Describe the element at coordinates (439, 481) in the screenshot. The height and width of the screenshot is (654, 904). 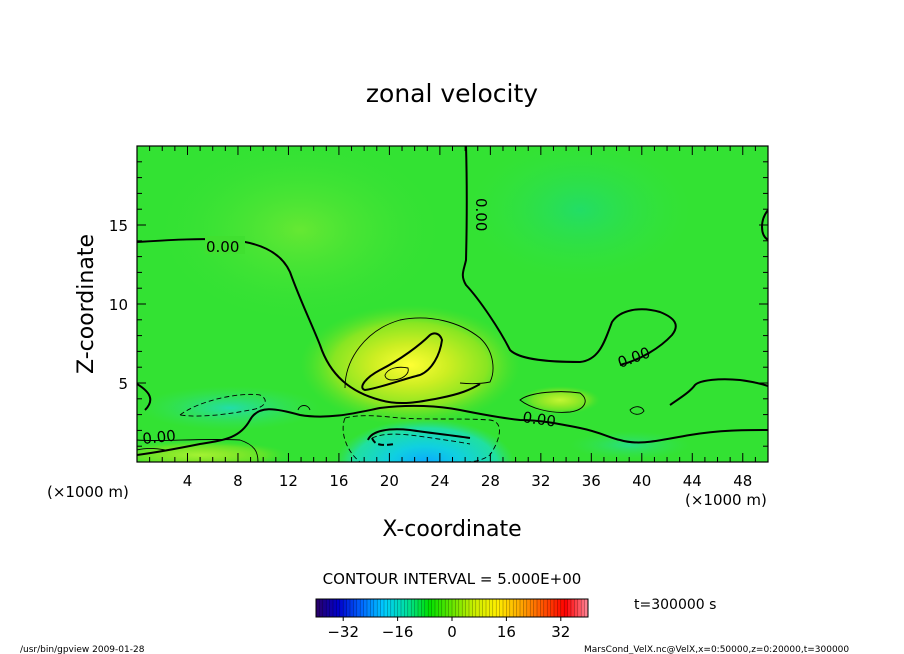
I see `x-tick-label: 24` at that location.